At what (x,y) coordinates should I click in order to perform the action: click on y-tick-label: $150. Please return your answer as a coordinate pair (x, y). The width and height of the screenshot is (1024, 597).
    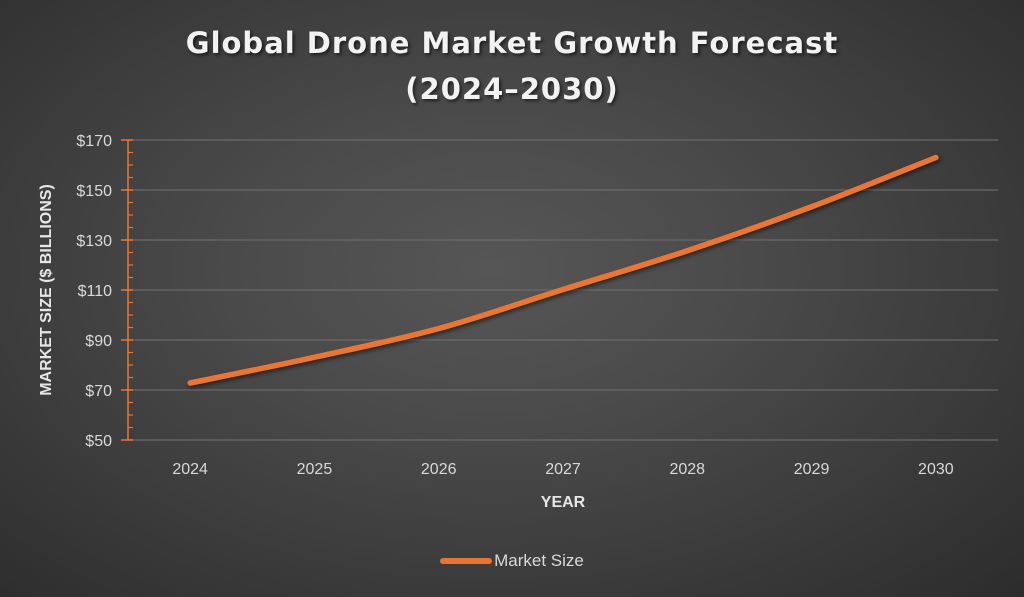
    Looking at the image, I should click on (94, 191).